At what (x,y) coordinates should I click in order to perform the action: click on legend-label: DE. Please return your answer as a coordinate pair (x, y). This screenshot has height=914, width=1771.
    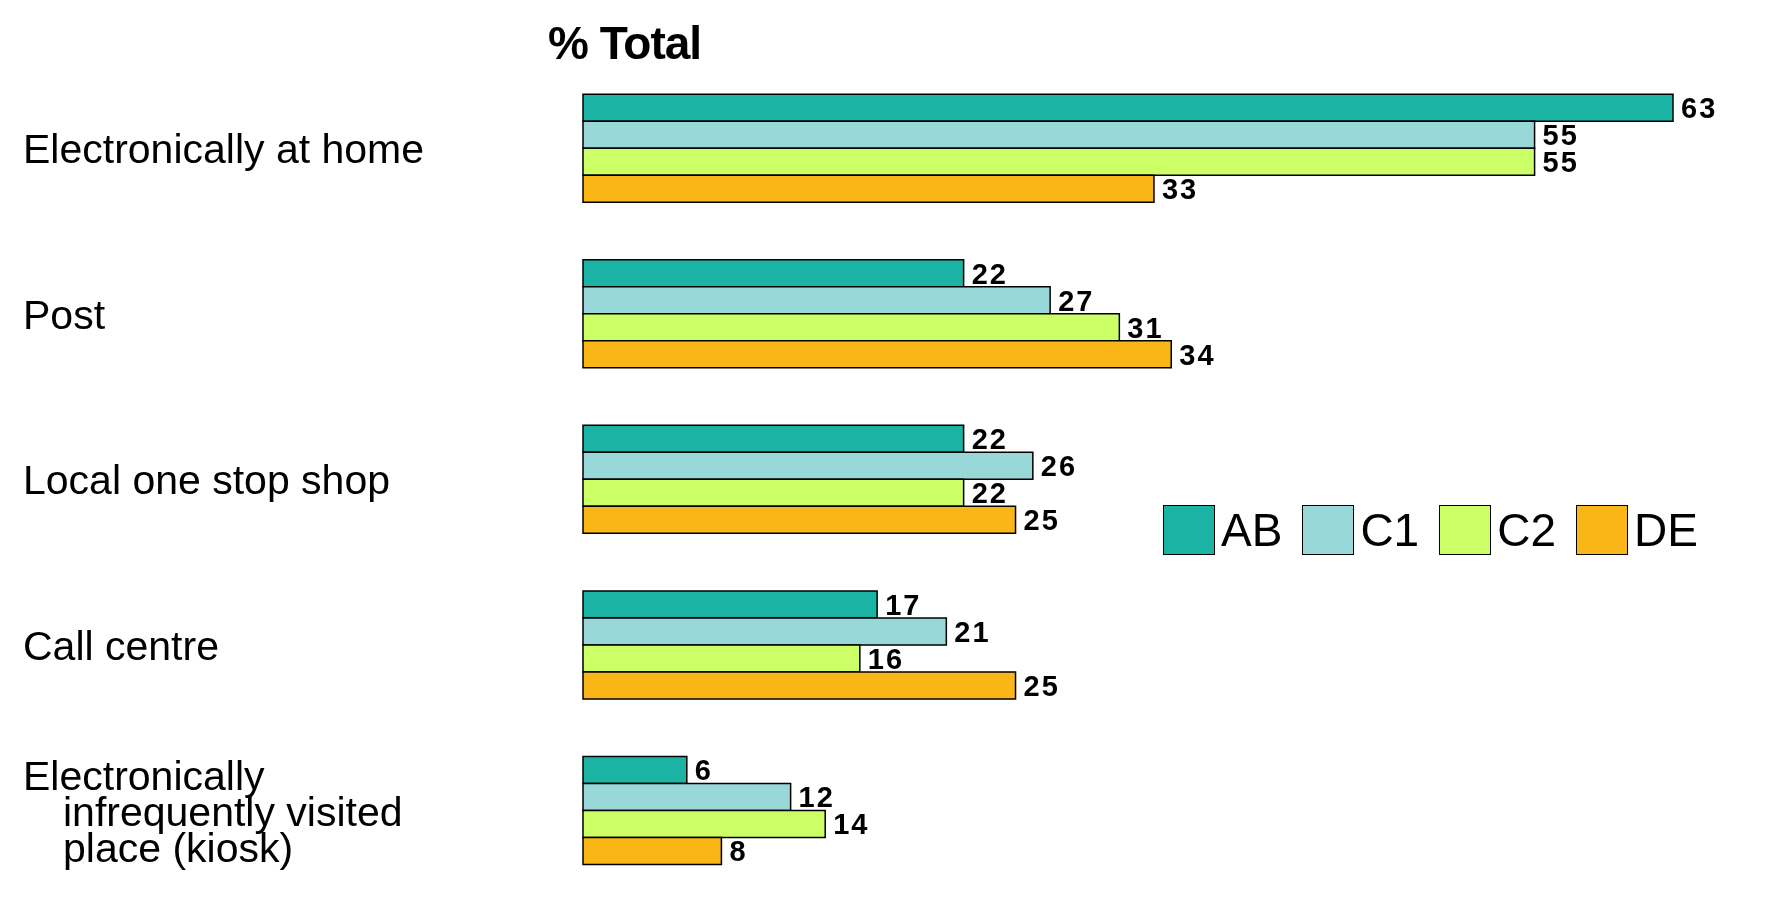
    Looking at the image, I should click on (1666, 530).